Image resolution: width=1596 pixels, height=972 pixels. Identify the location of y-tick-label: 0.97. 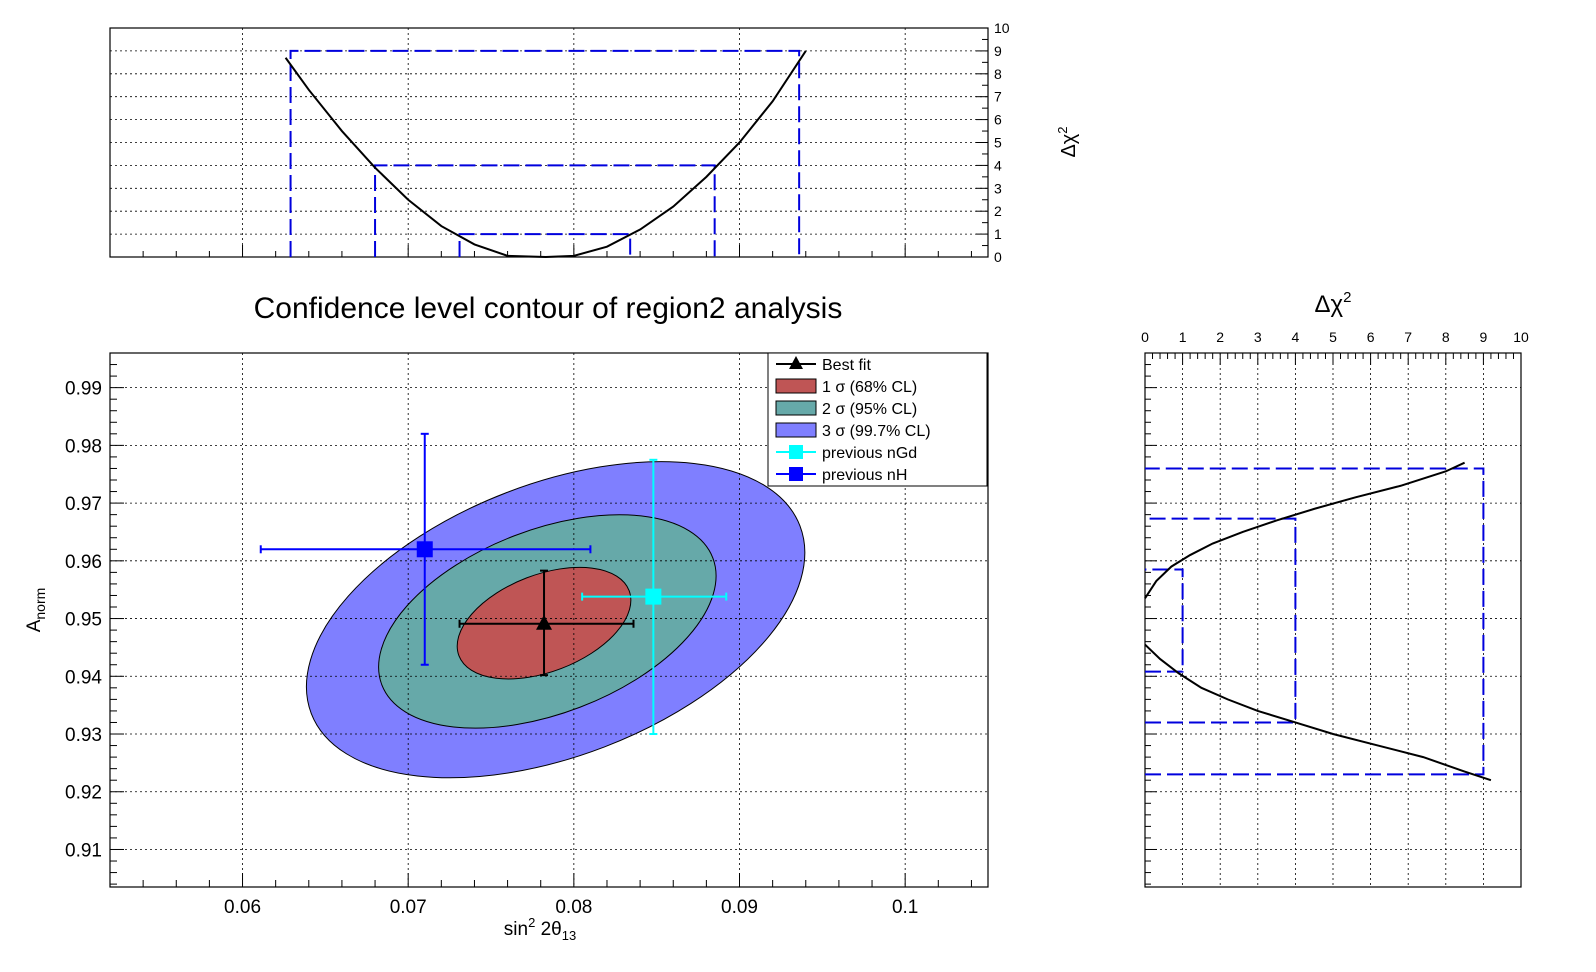
(83, 504).